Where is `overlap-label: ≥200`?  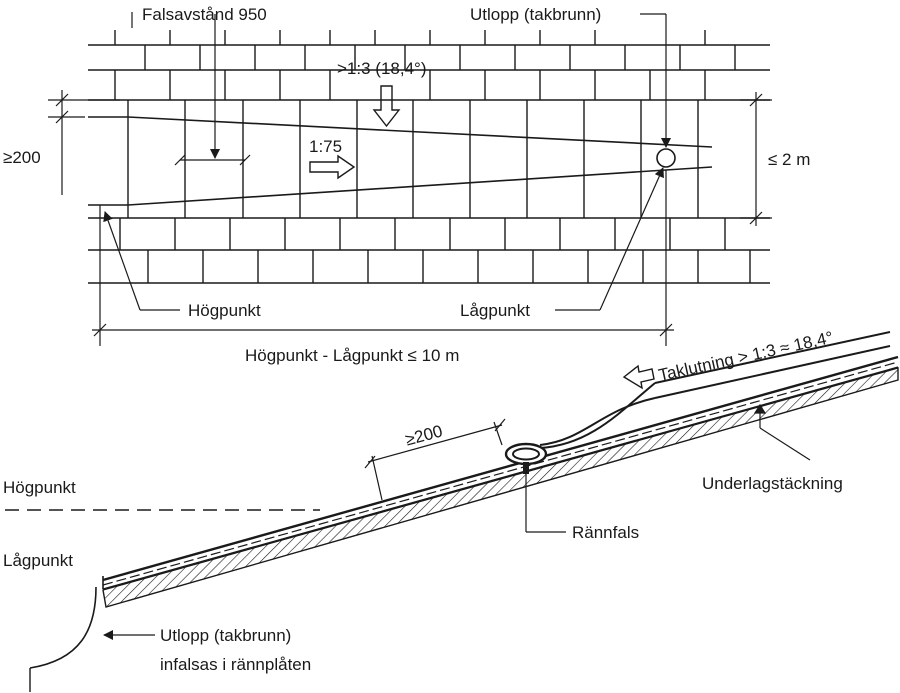
overlap-label: ≥200 is located at coordinates (423, 435).